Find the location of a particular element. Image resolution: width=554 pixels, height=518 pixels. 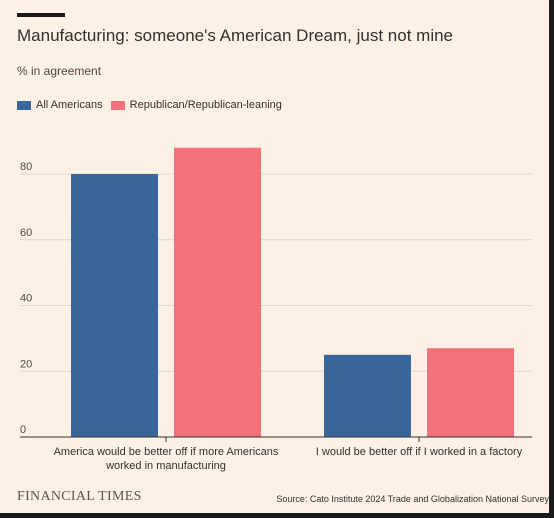

financial-times-logo: FINANCIAL TIMES is located at coordinates (79, 496).